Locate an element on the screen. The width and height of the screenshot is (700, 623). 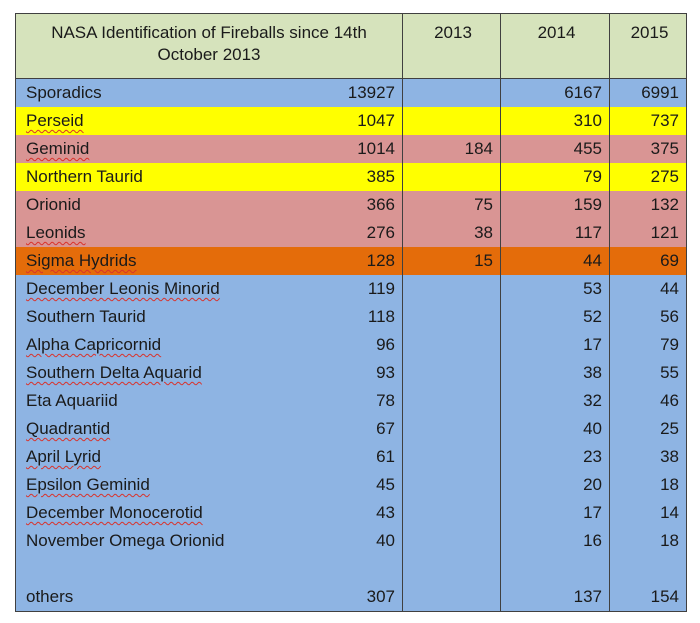
shower-name-text: Quadrantid is located at coordinates (68, 428).